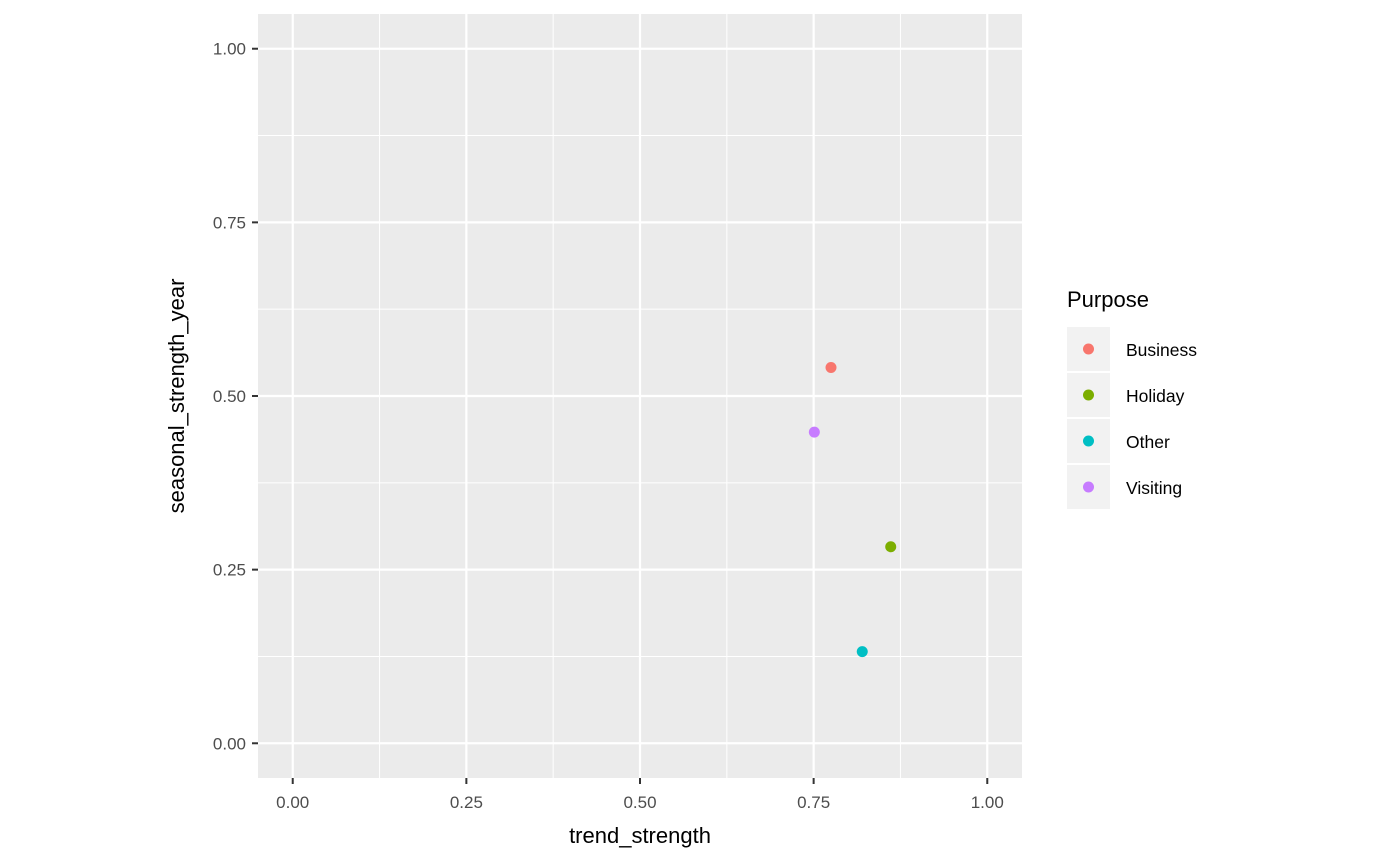  Describe the element at coordinates (640, 835) in the screenshot. I see `x-axis-title: trend_strength` at that location.